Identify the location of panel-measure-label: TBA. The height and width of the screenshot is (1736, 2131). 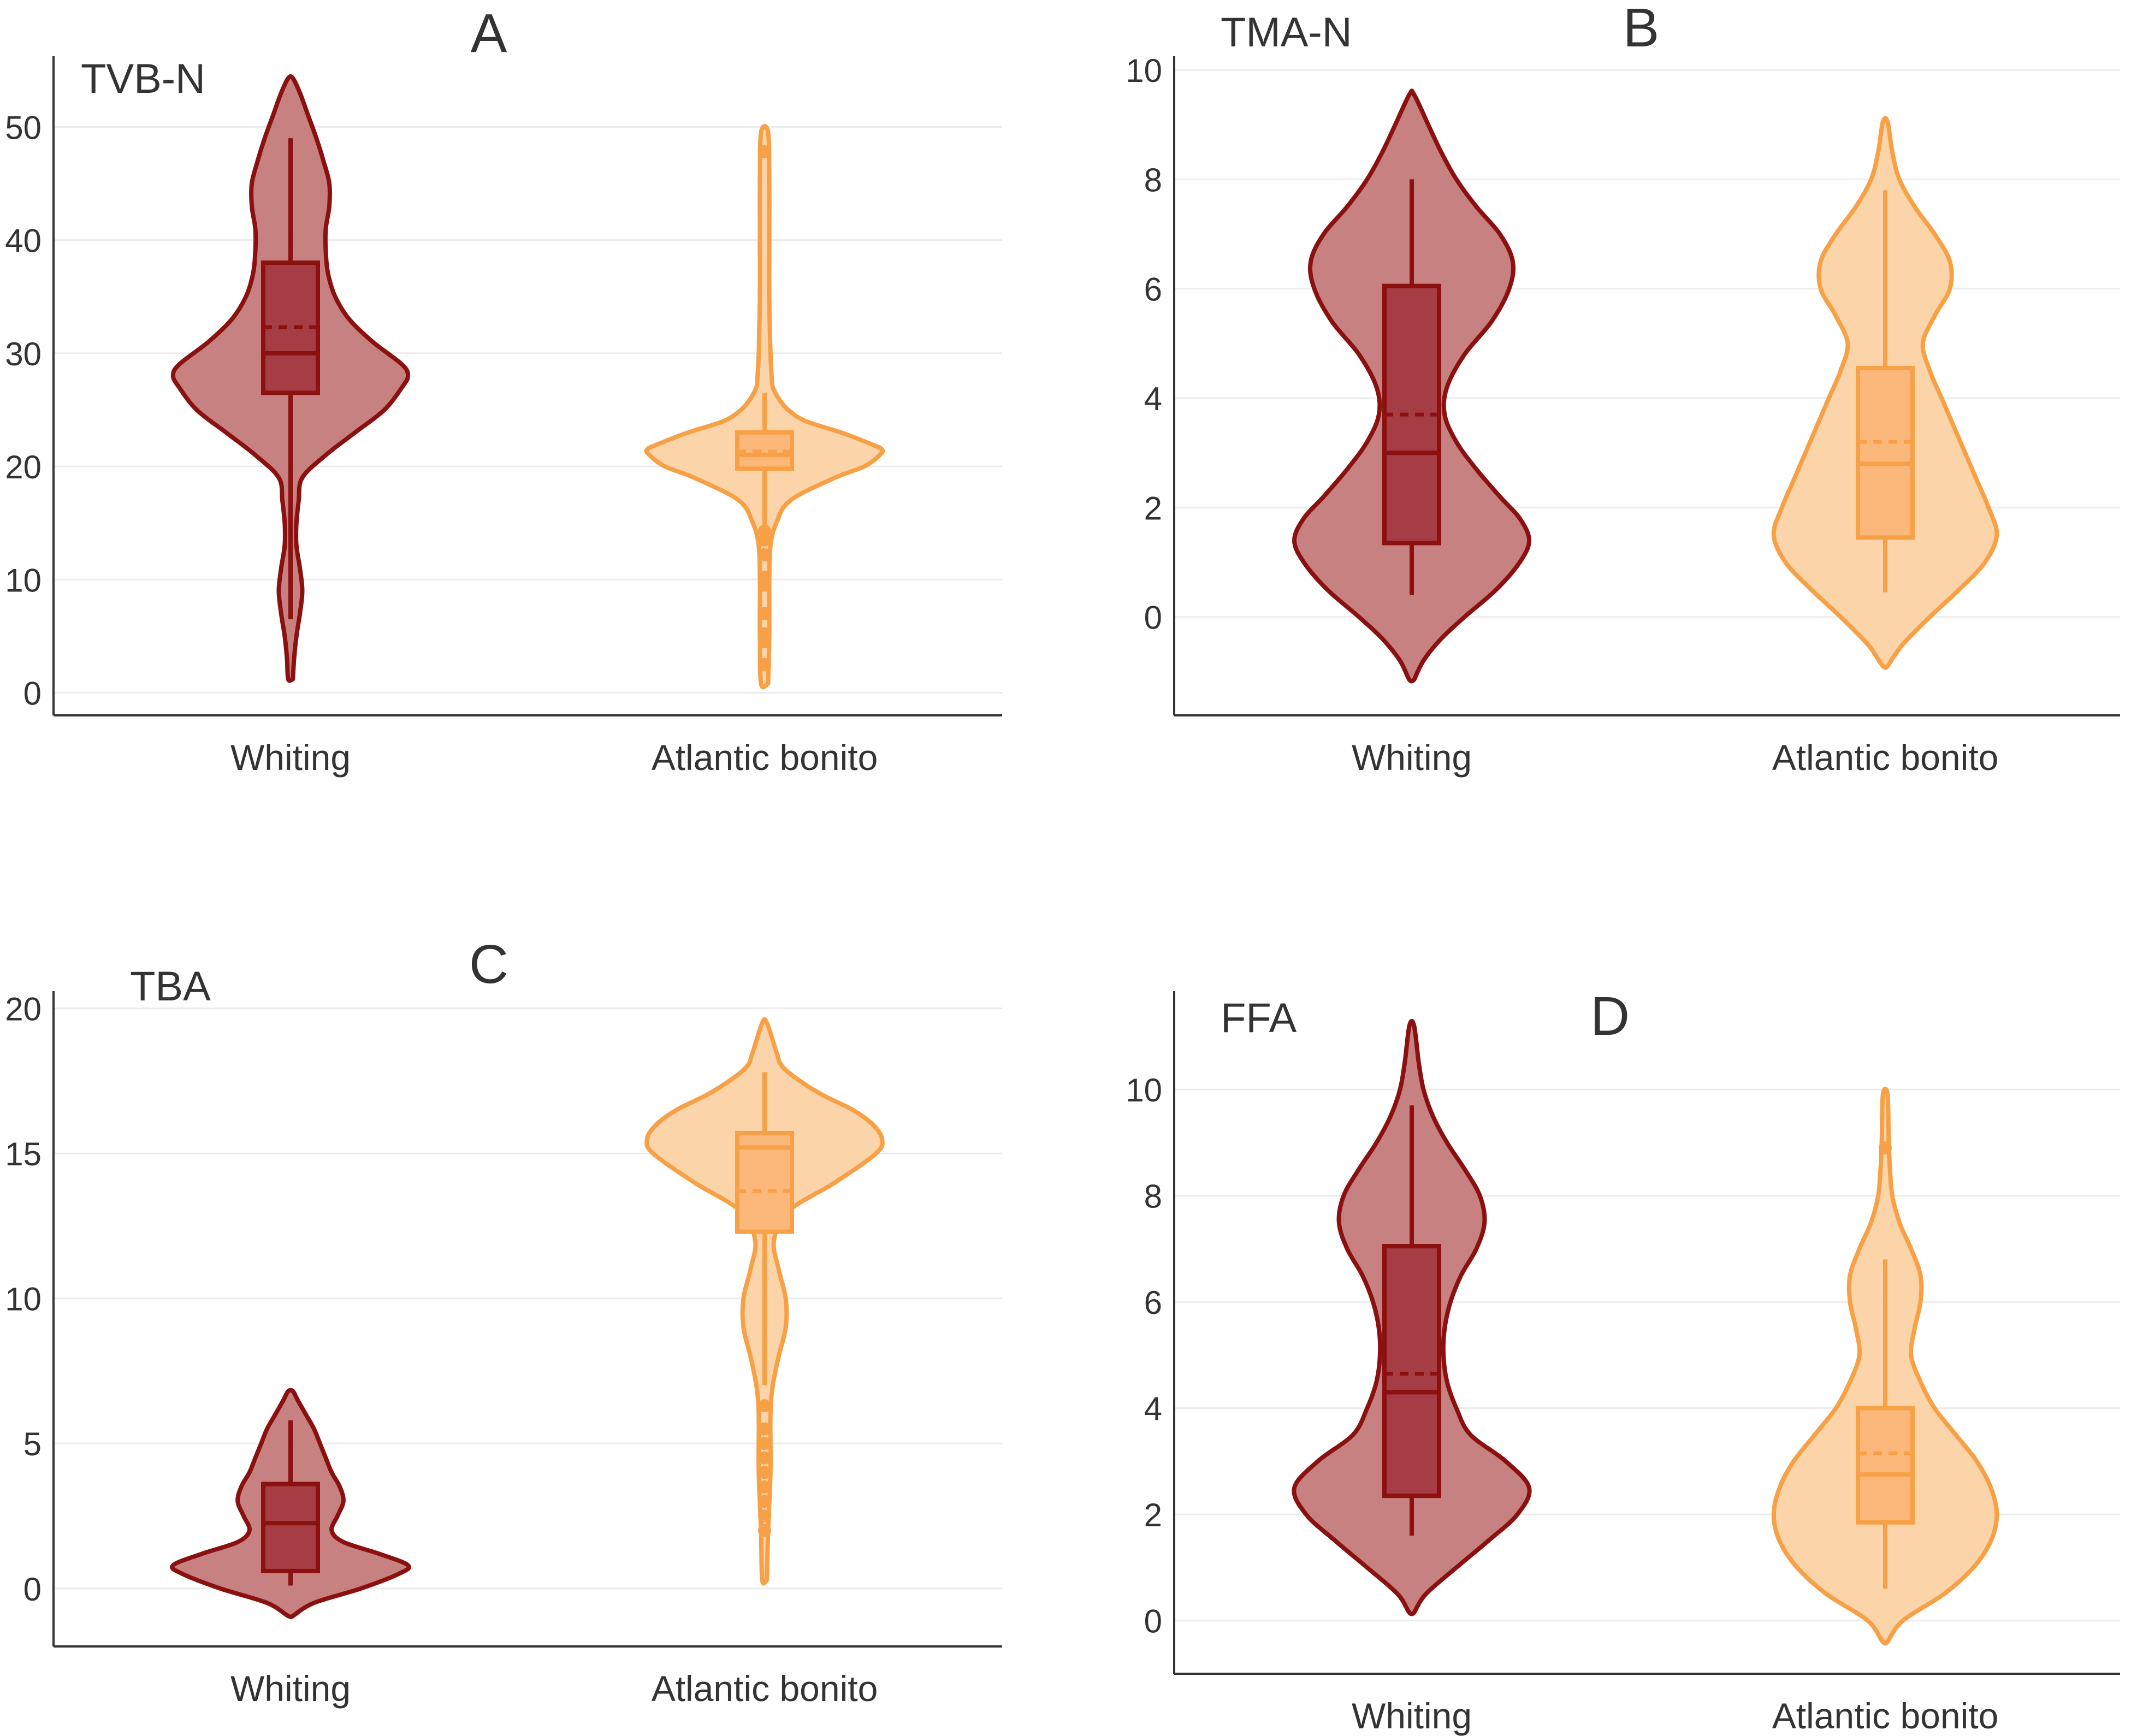
(170, 986).